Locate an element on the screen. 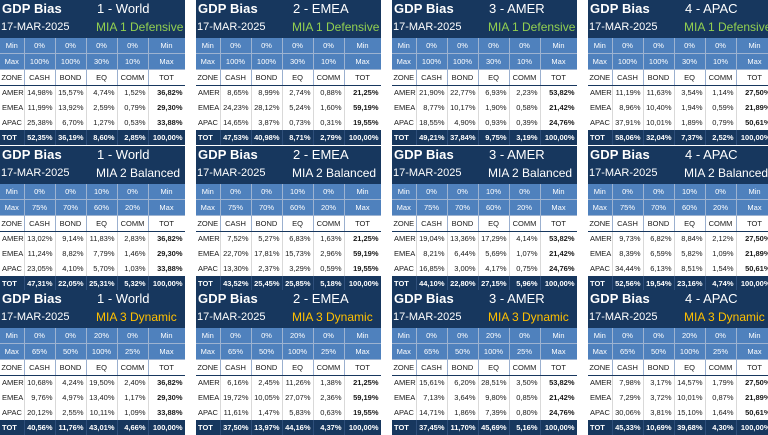 This screenshot has width=768, height=435. zone-row-cell: 16,85% is located at coordinates (432, 268).